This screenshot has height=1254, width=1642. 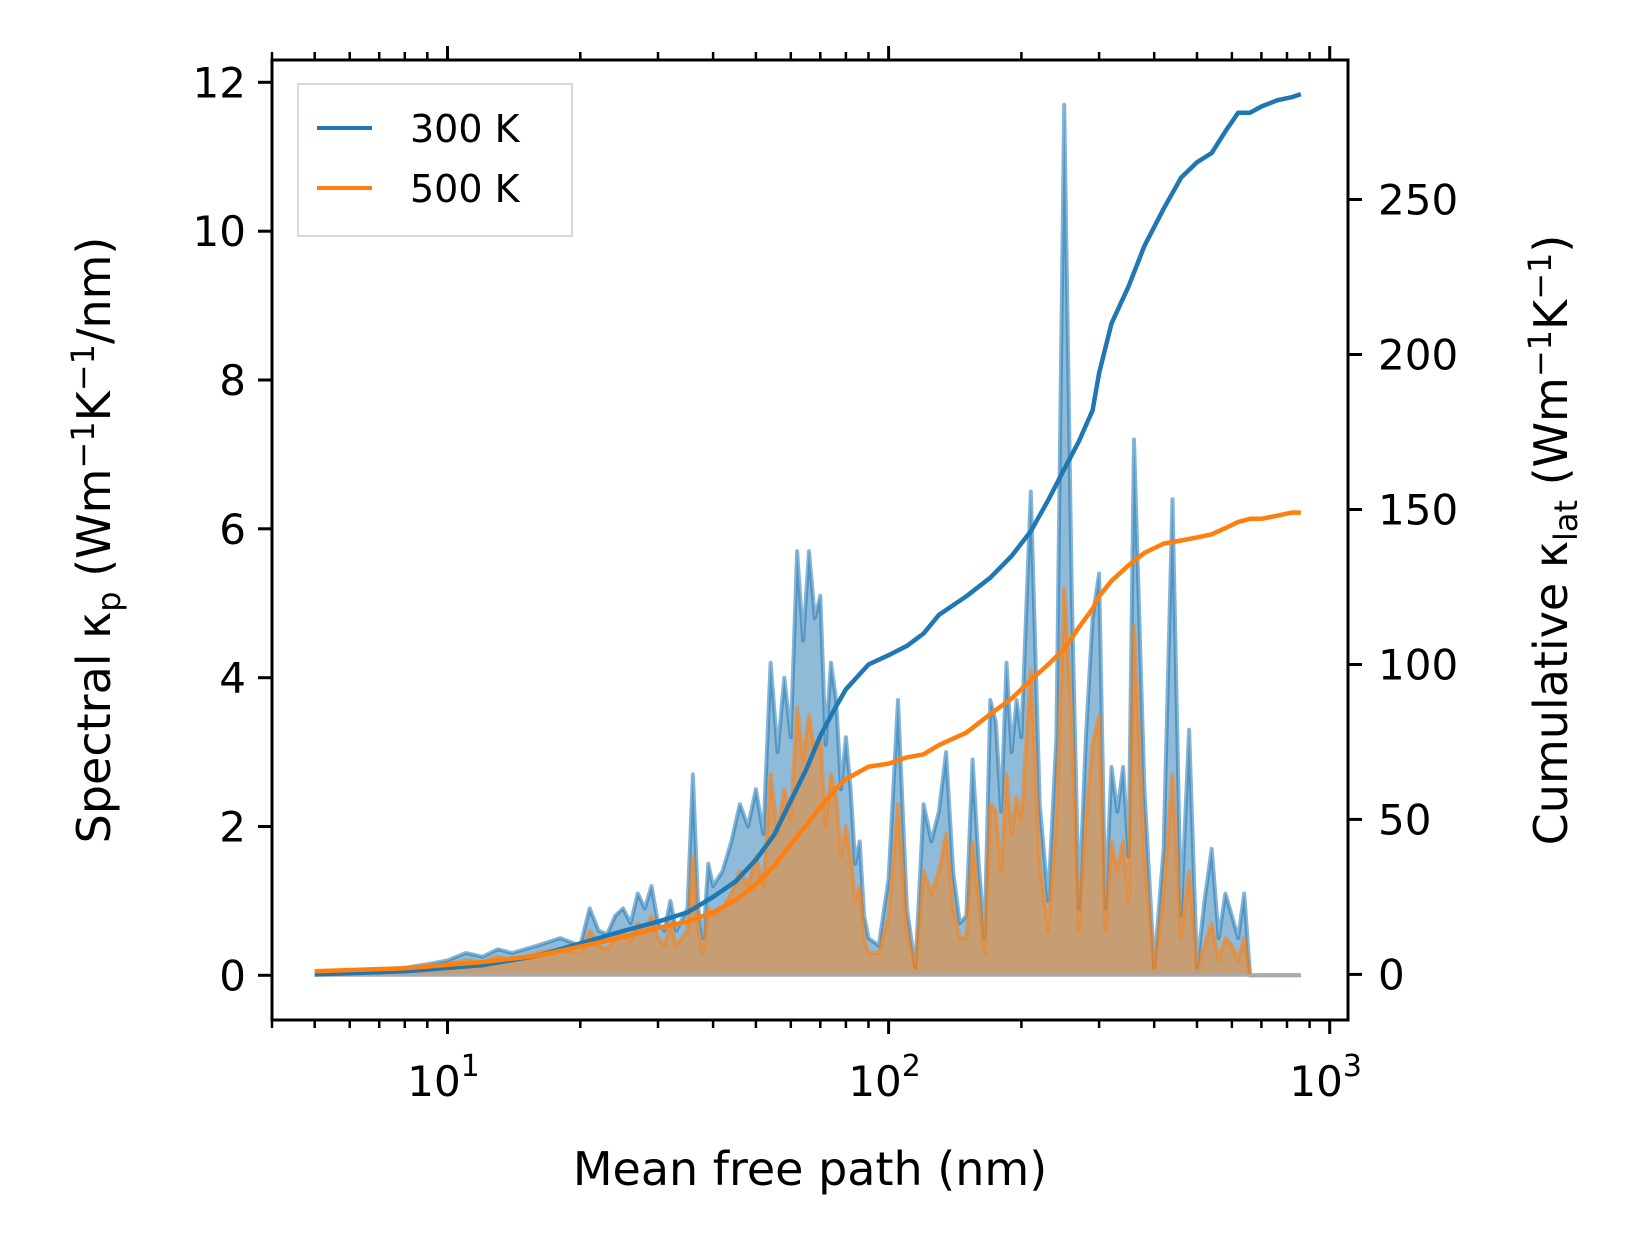 I want to click on y-left-tick-label: 0, so click(x=232, y=975).